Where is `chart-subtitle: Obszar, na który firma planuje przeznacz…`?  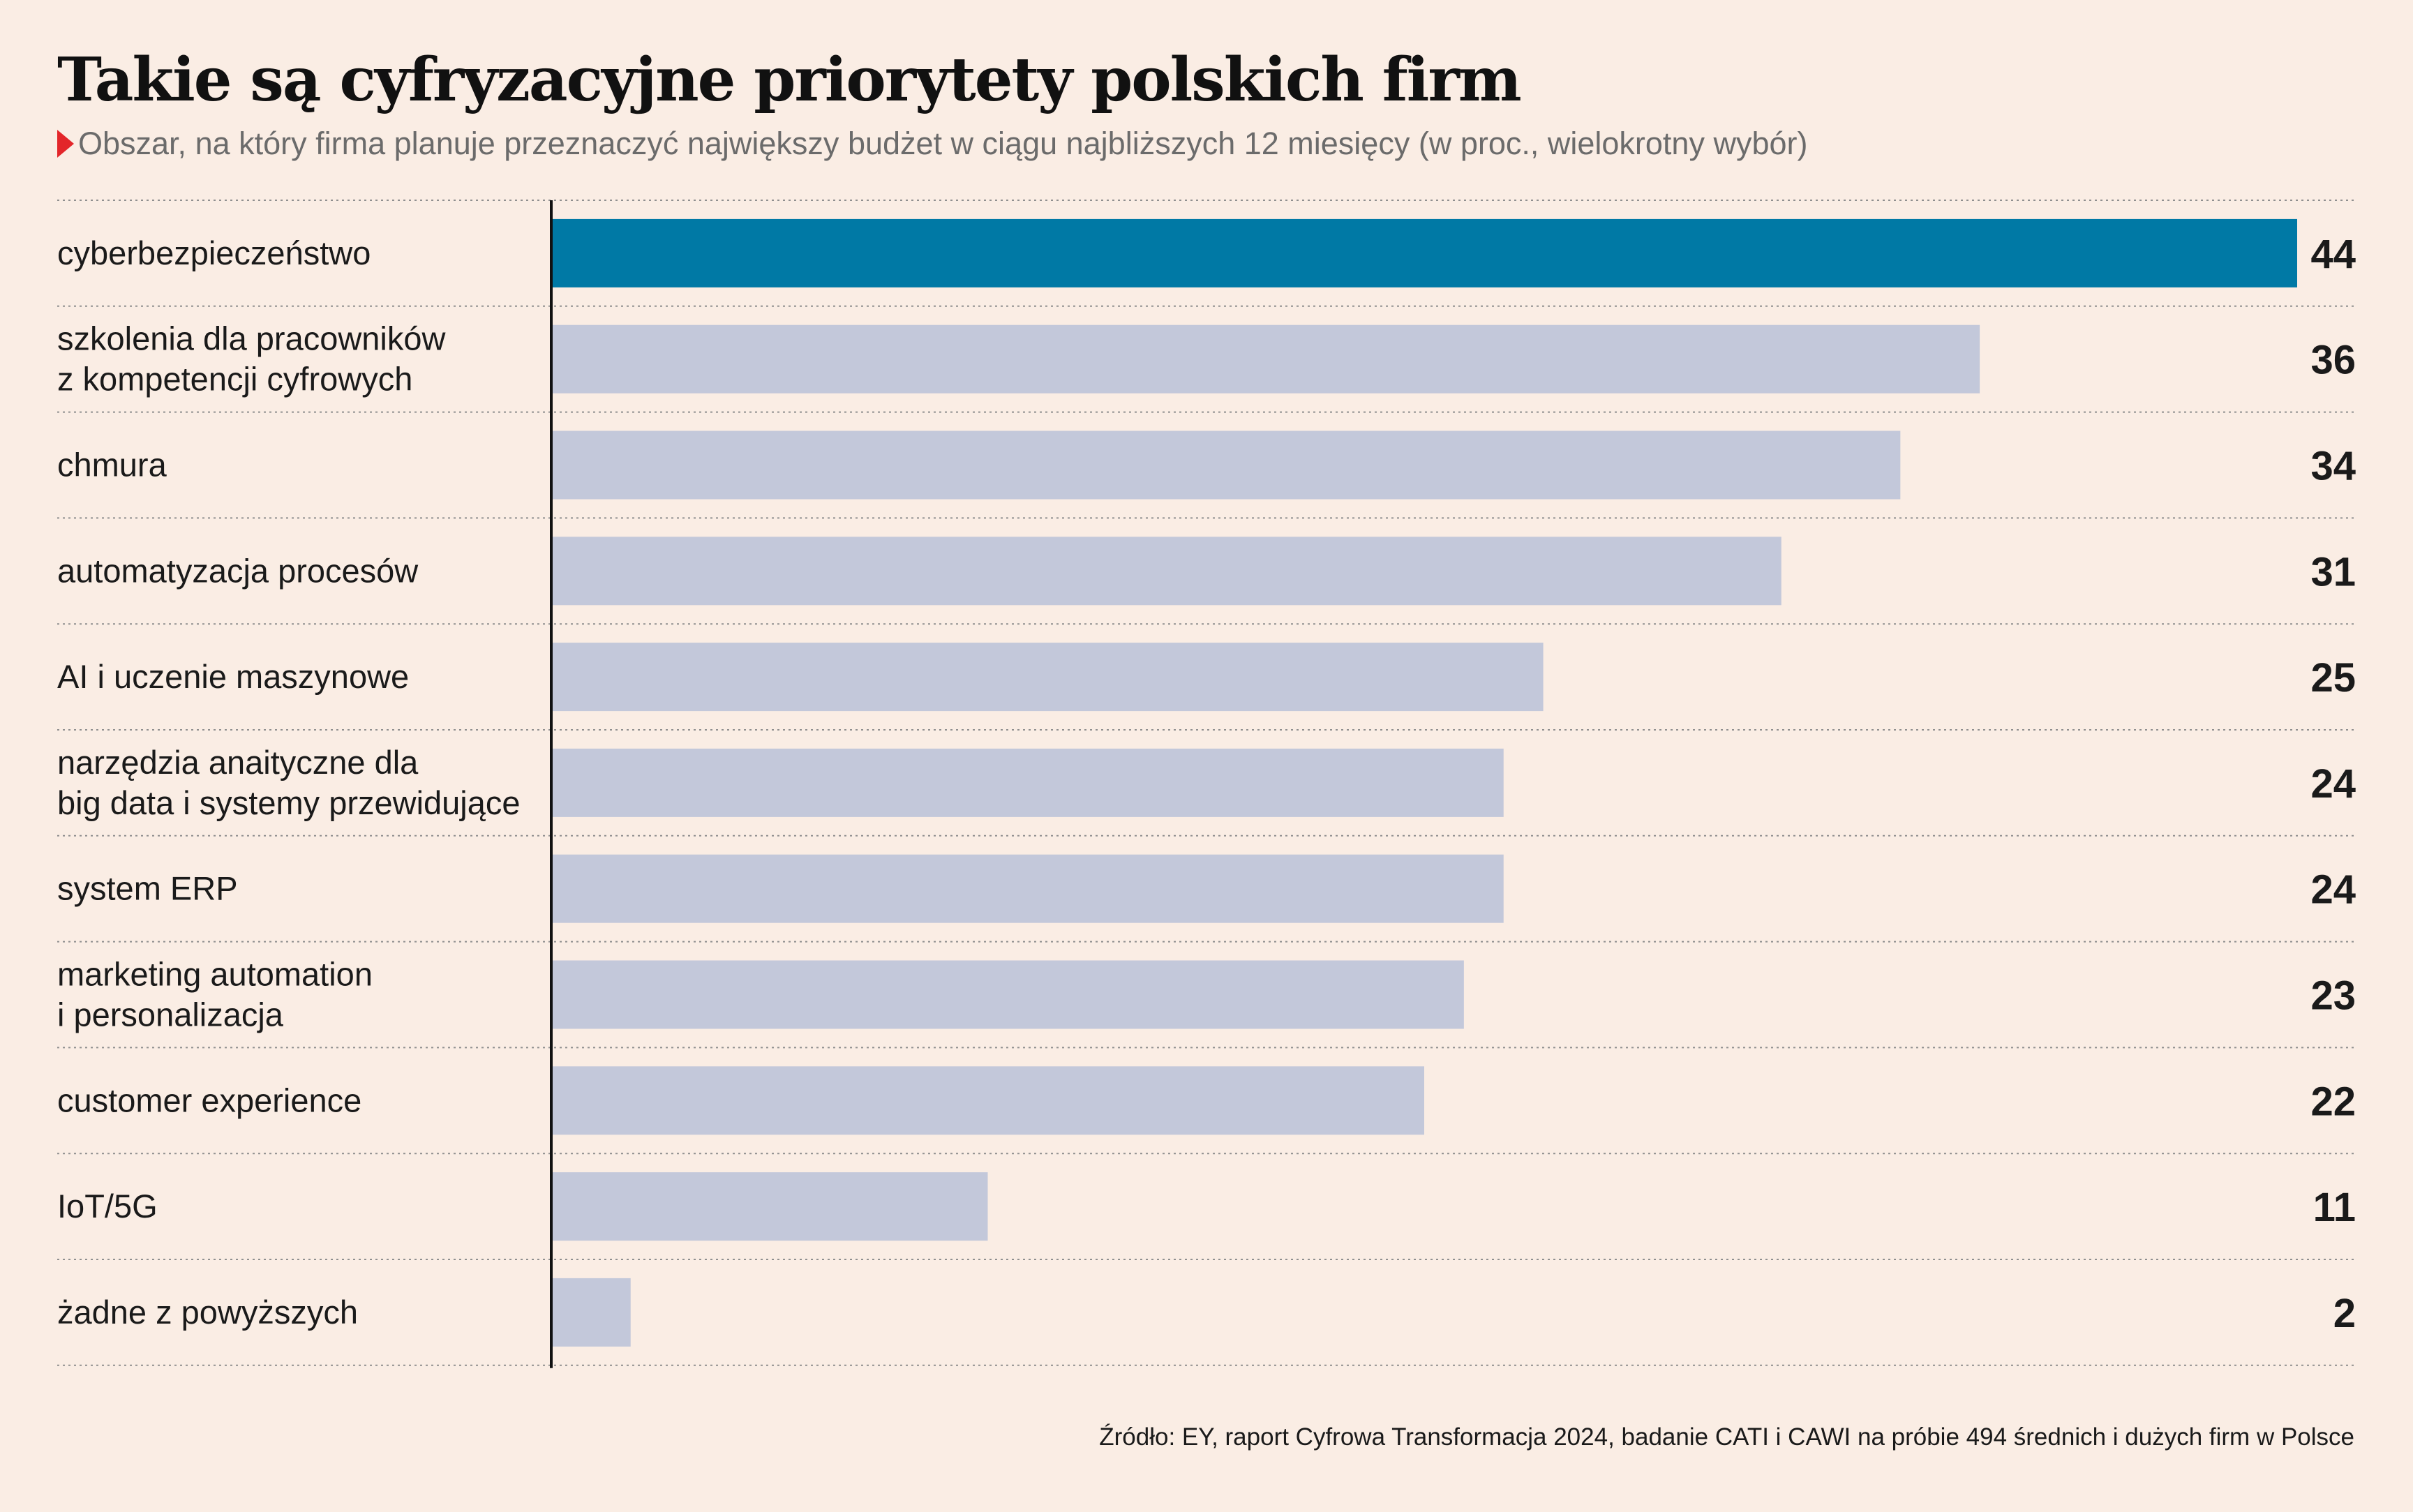
chart-subtitle: Obszar, na który firma planuje przeznacz… is located at coordinates (943, 143).